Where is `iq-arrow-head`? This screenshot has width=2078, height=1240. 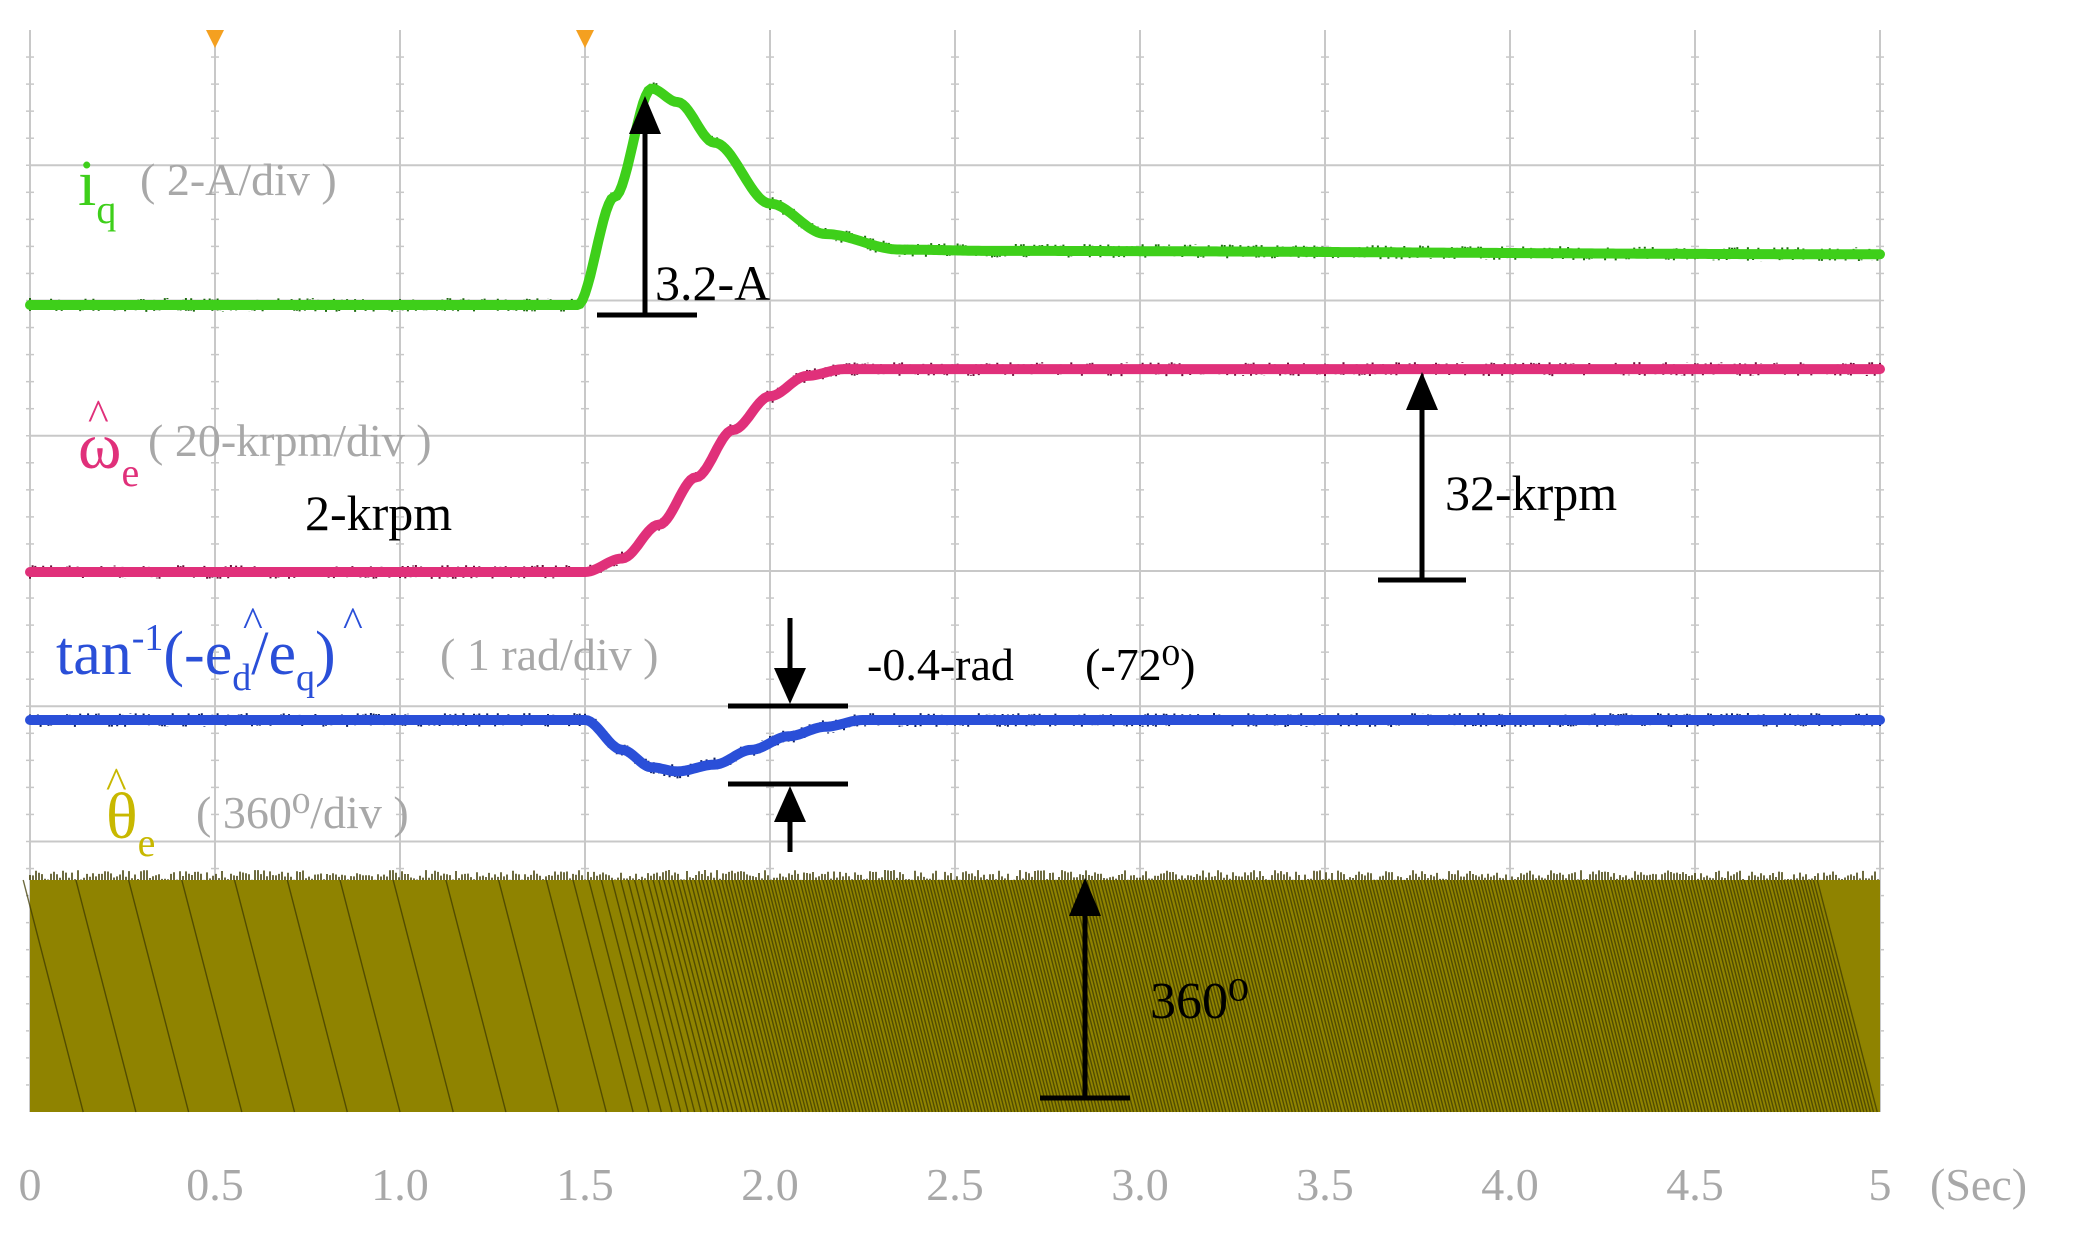 iq-arrow-head is located at coordinates (645, 115).